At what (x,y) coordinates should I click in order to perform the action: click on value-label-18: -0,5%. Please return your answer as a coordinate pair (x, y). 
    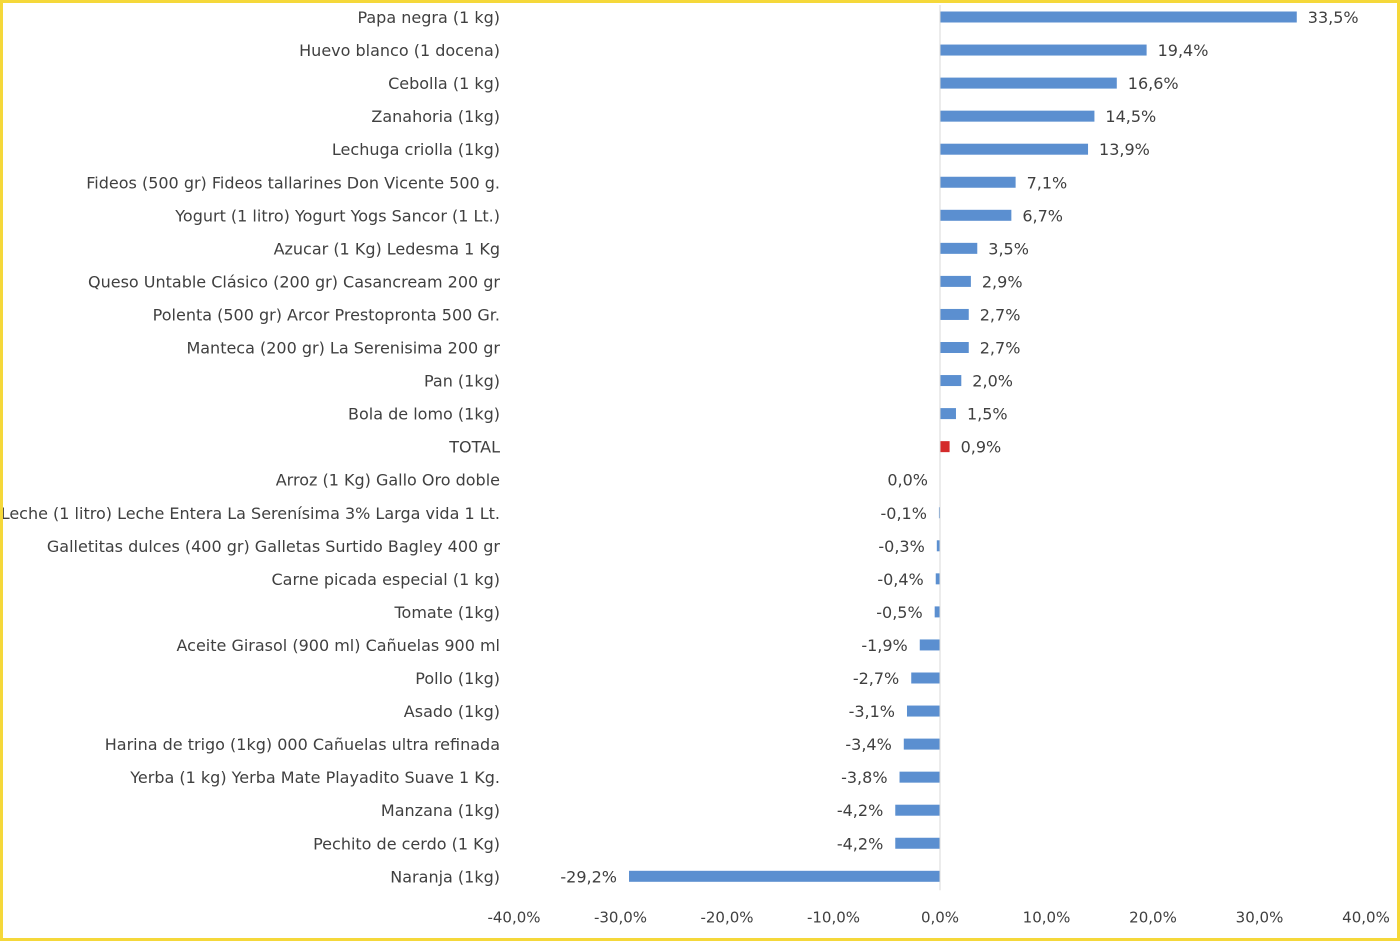
    Looking at the image, I should click on (899, 612).